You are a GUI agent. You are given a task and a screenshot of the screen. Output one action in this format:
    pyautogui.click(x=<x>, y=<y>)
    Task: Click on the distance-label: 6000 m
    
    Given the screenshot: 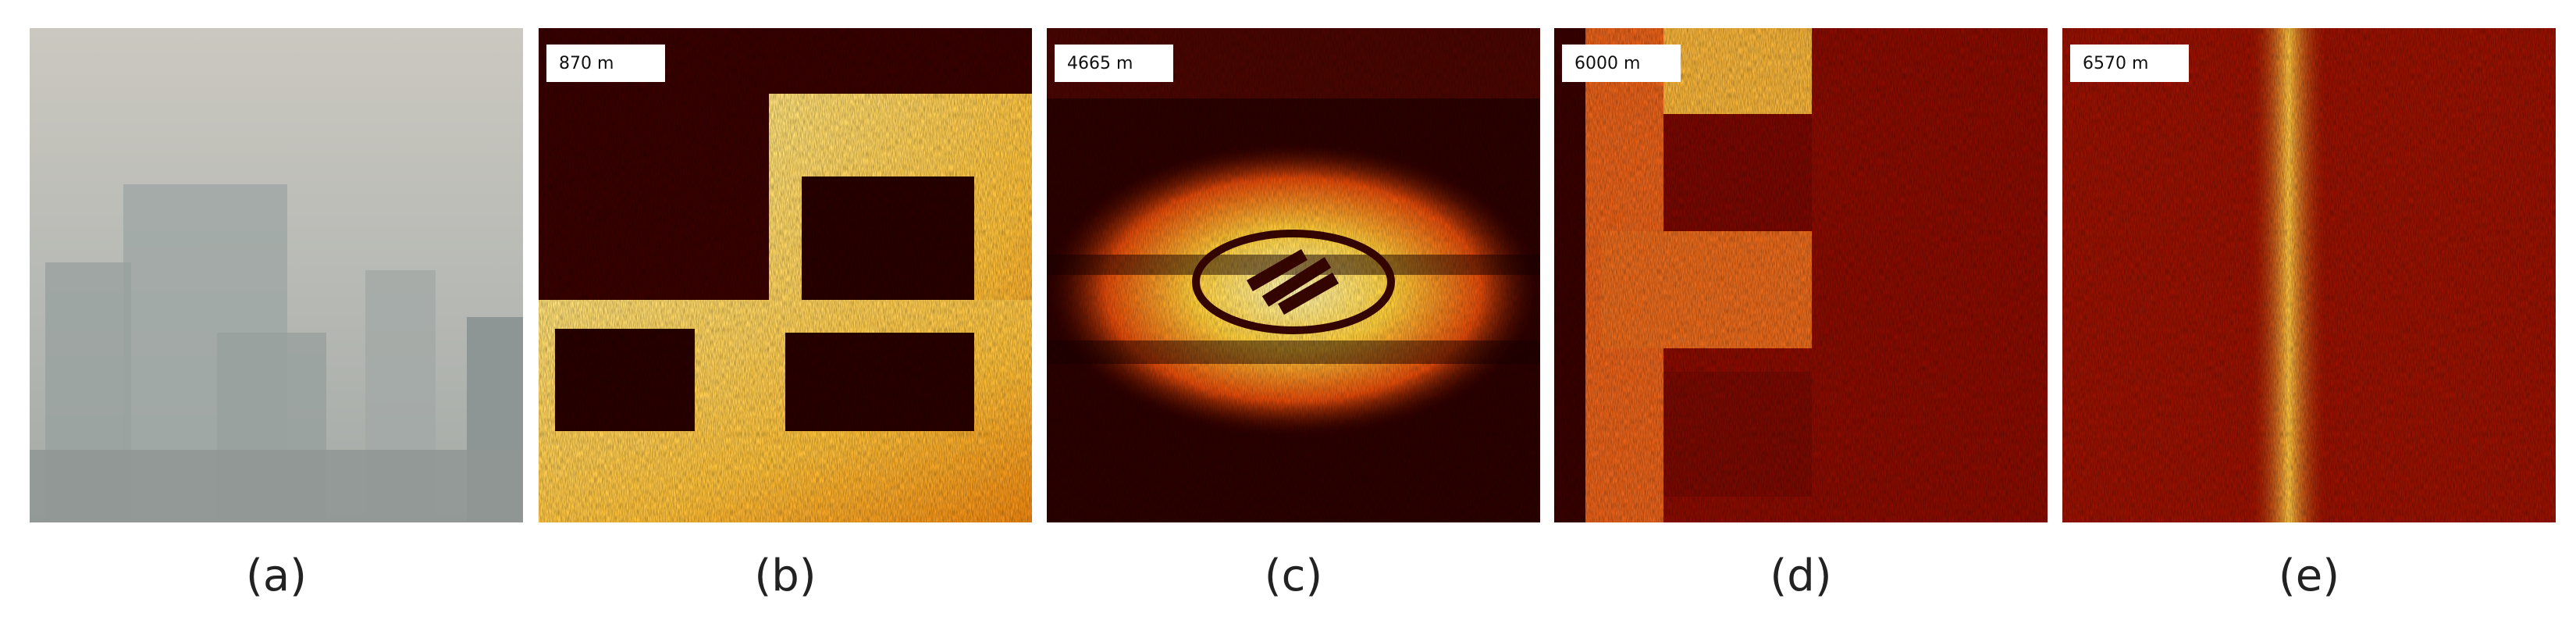 What is the action you would take?
    pyautogui.click(x=1607, y=64)
    